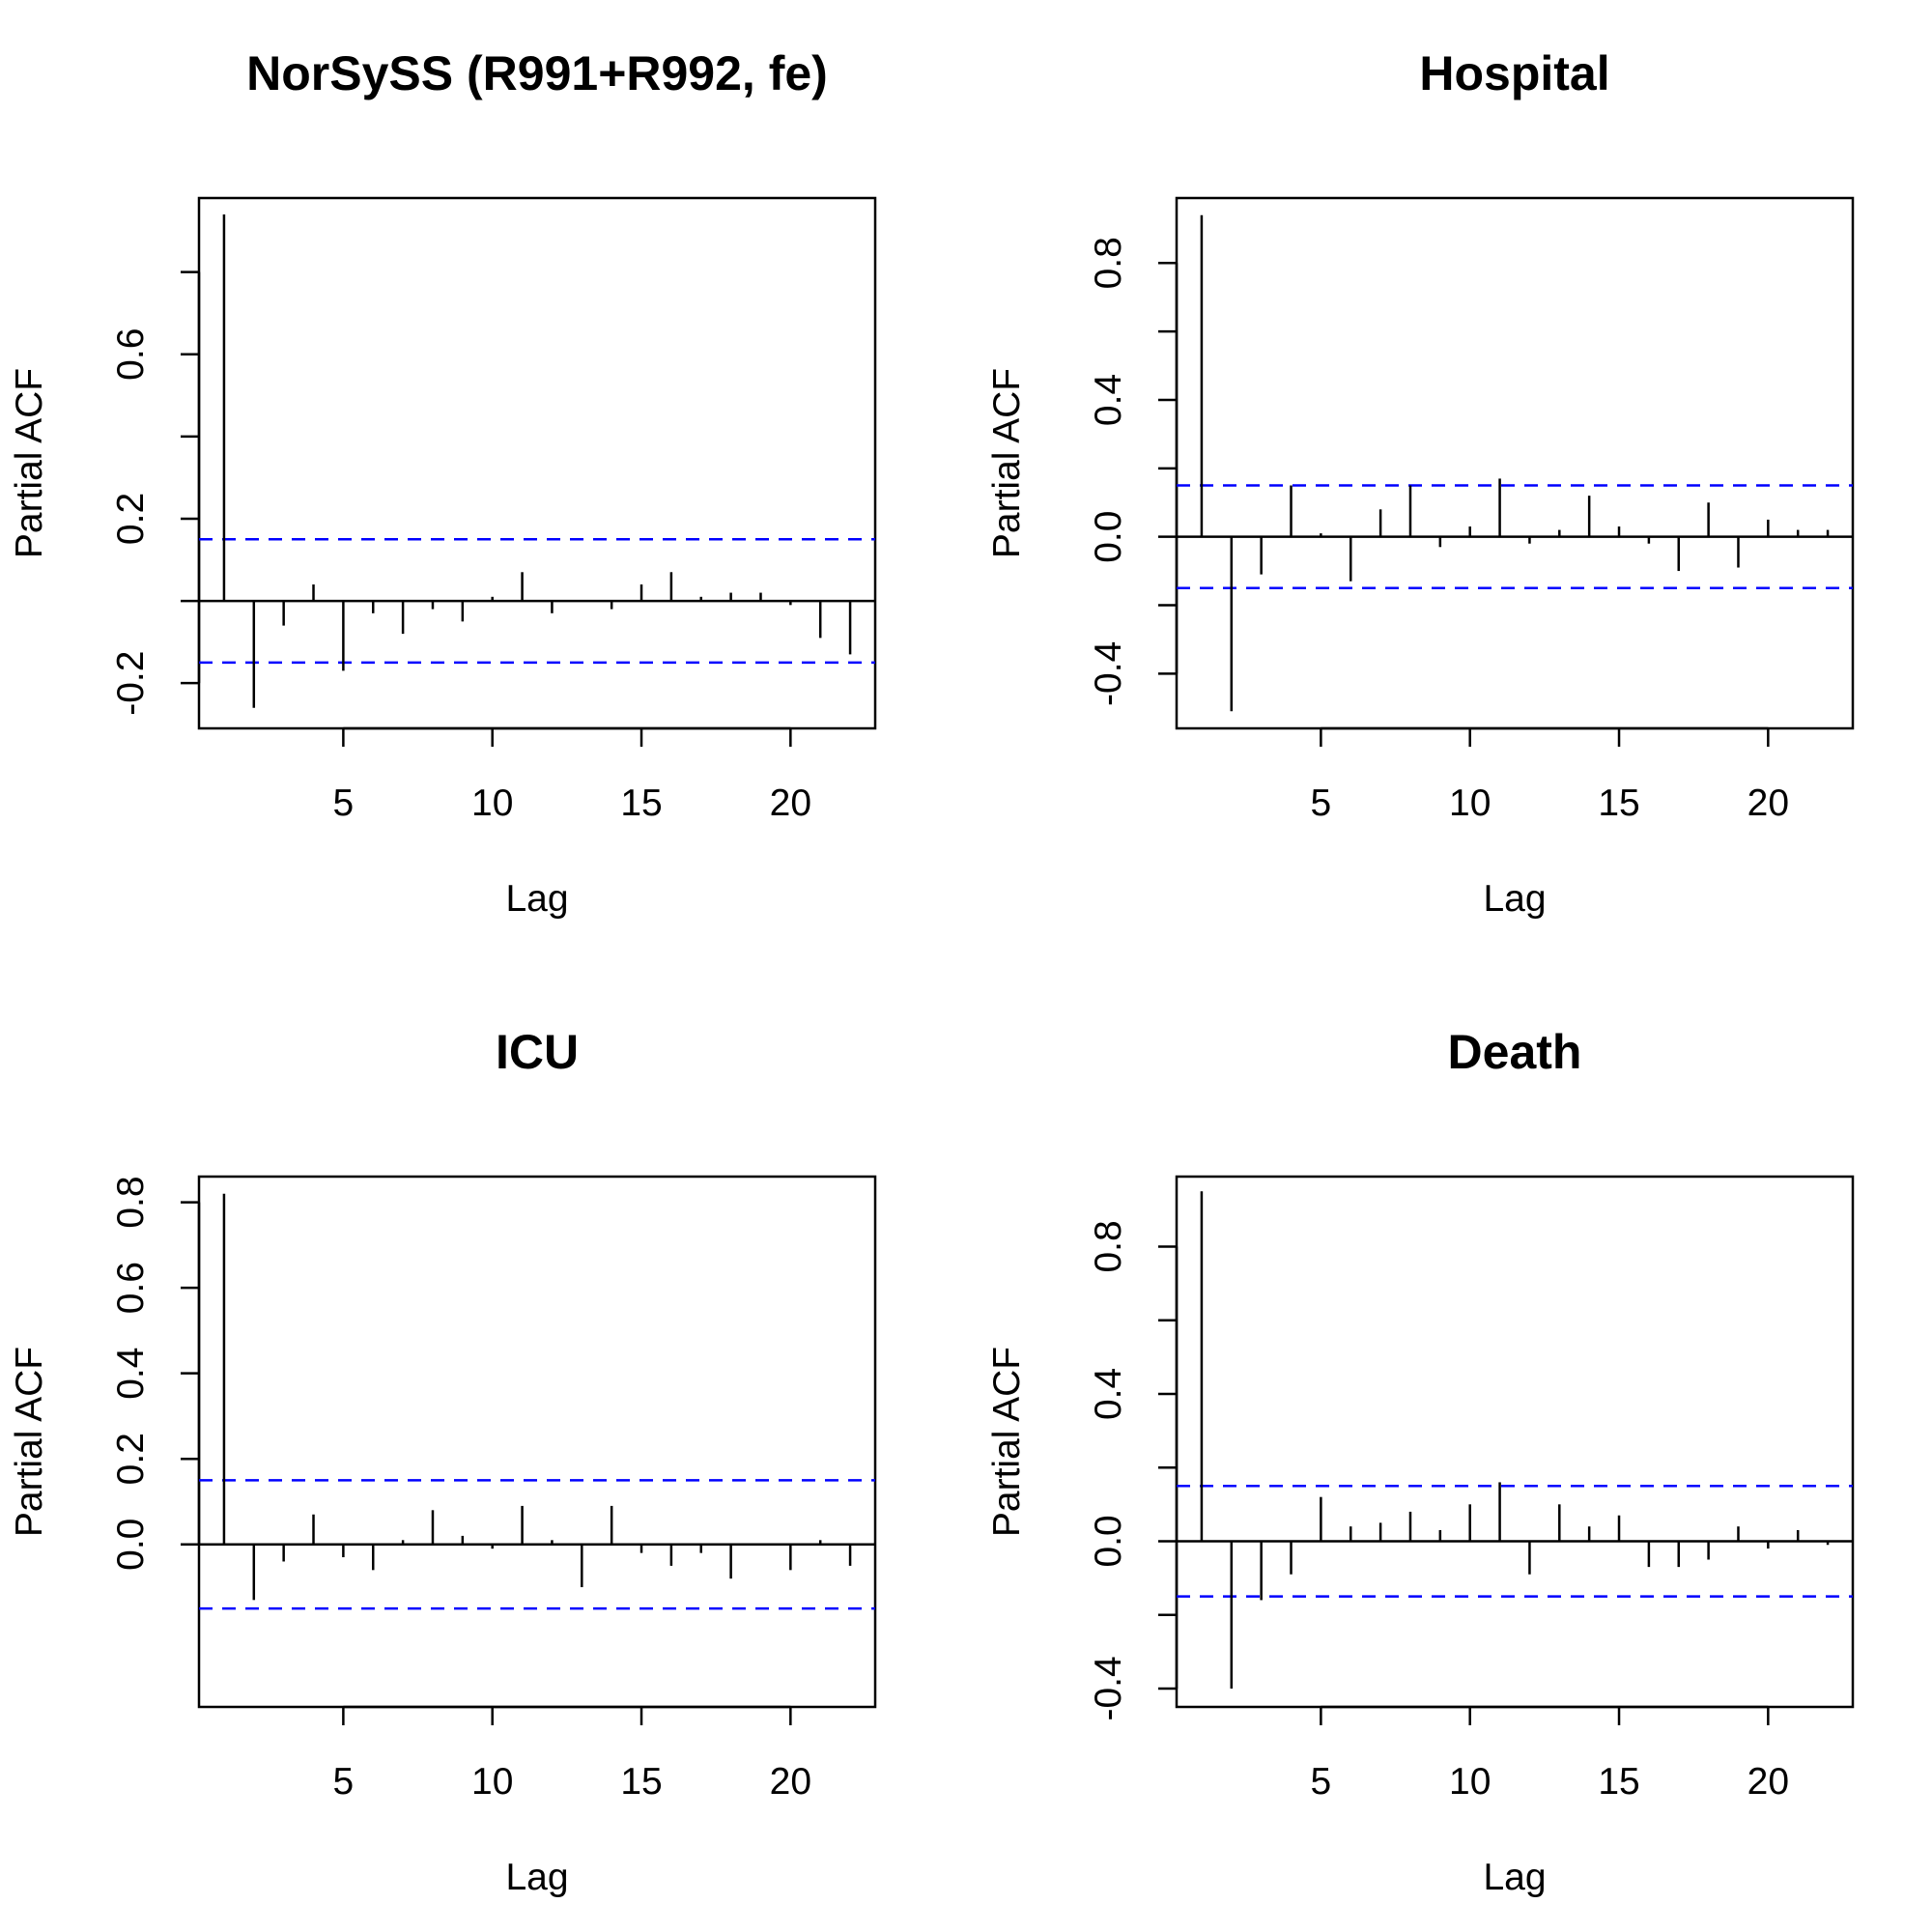 The height and width of the screenshot is (1932, 1932). What do you see at coordinates (1515, 1052) in the screenshot?
I see `chart-title: Death` at bounding box center [1515, 1052].